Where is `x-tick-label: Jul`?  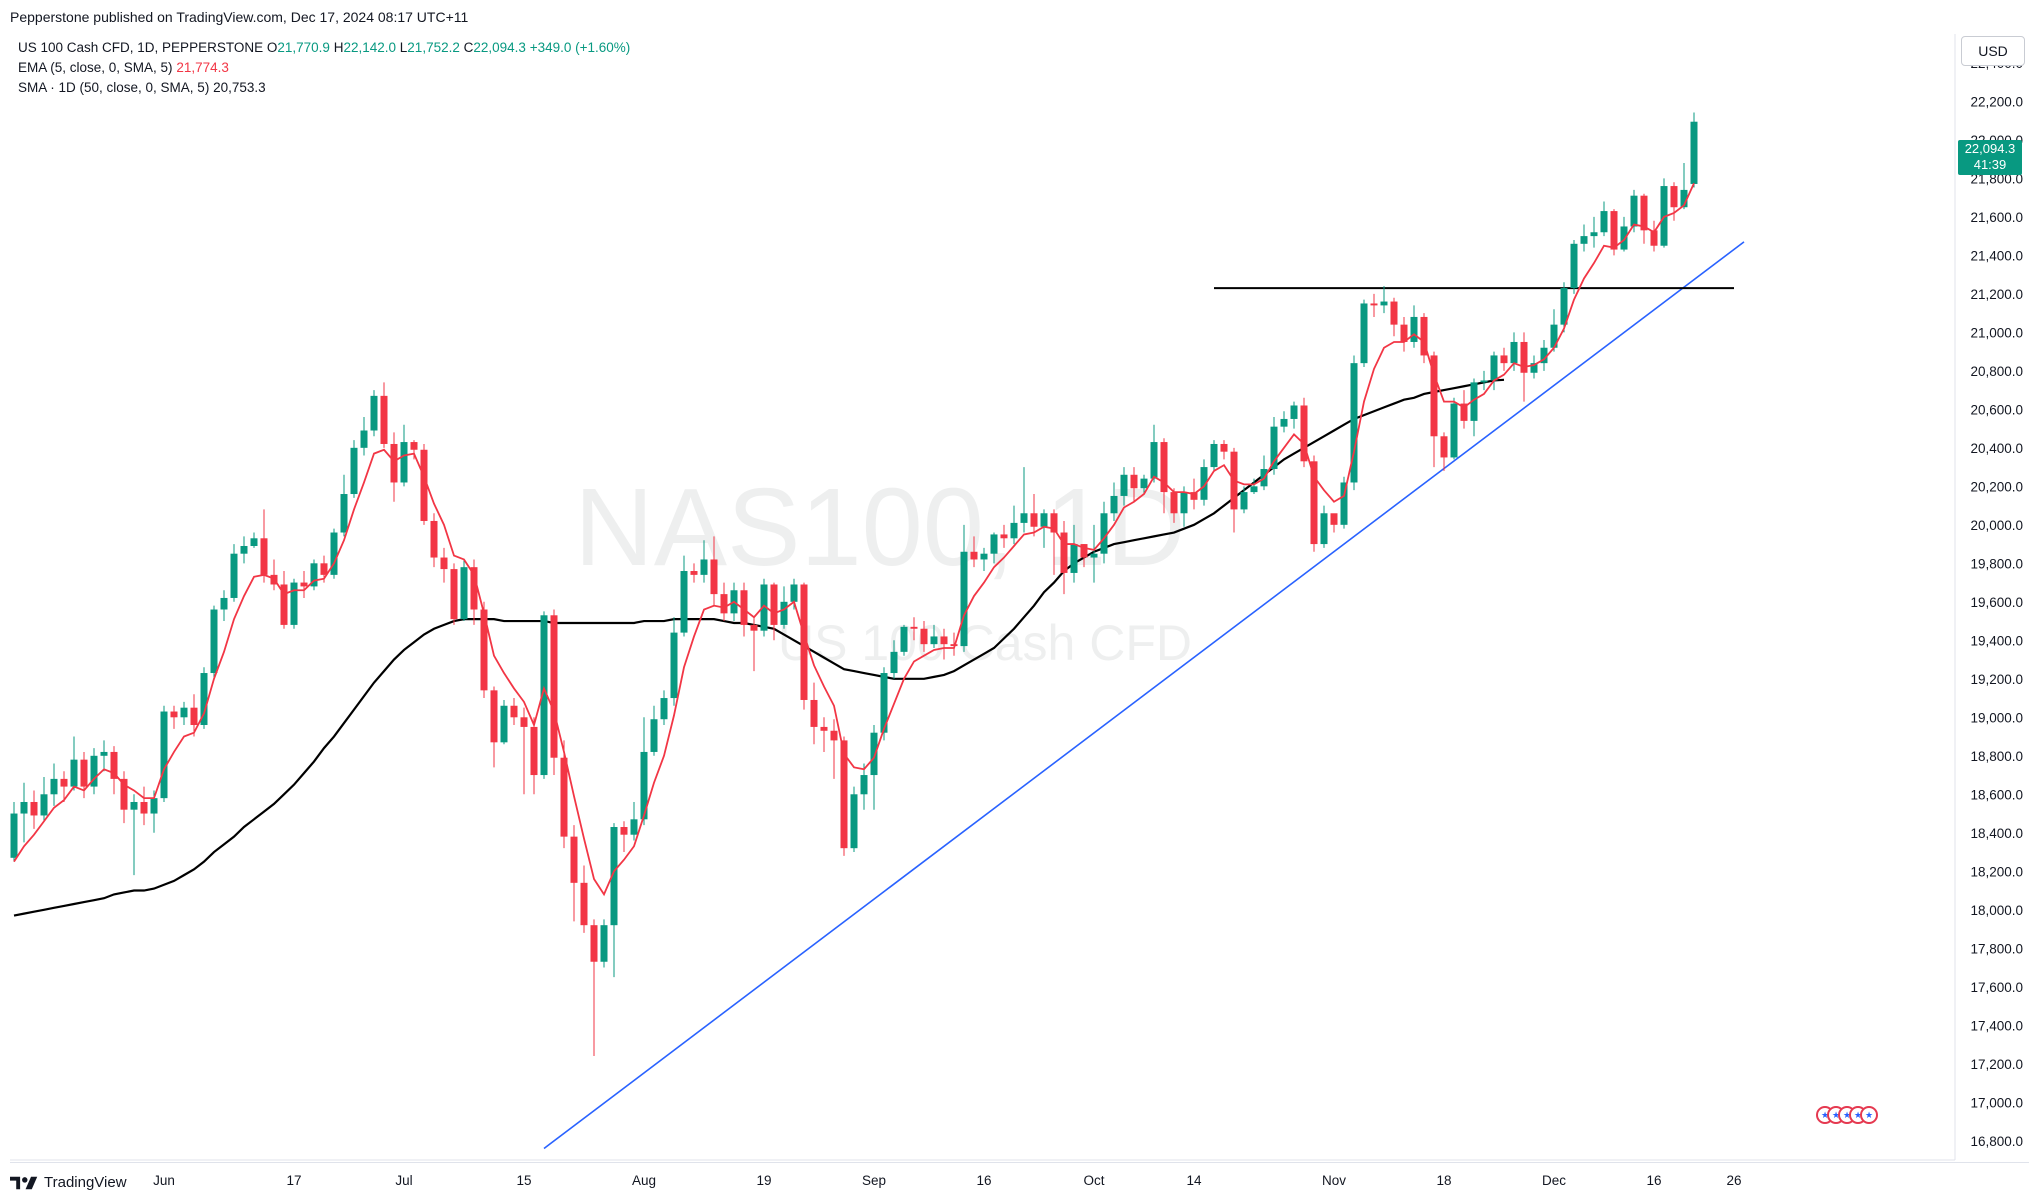 x-tick-label: Jul is located at coordinates (403, 1180).